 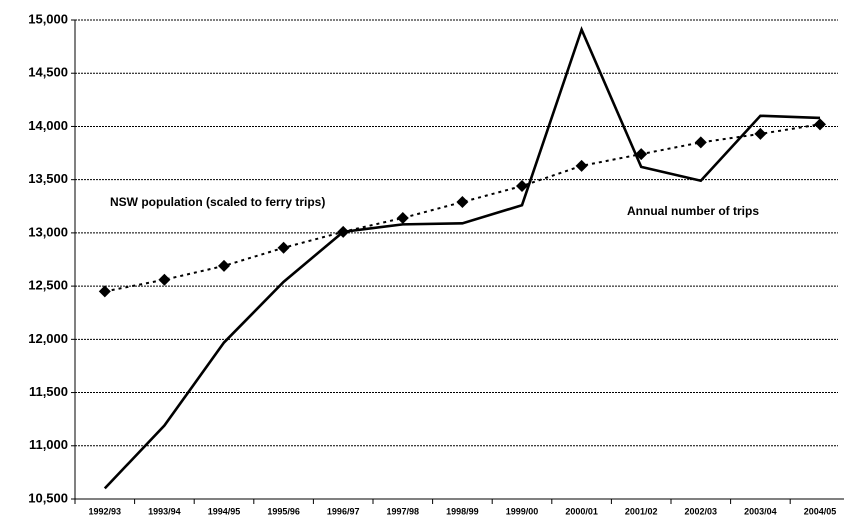 What do you see at coordinates (343, 511) in the screenshot?
I see `x-tick-label: 1996/97` at bounding box center [343, 511].